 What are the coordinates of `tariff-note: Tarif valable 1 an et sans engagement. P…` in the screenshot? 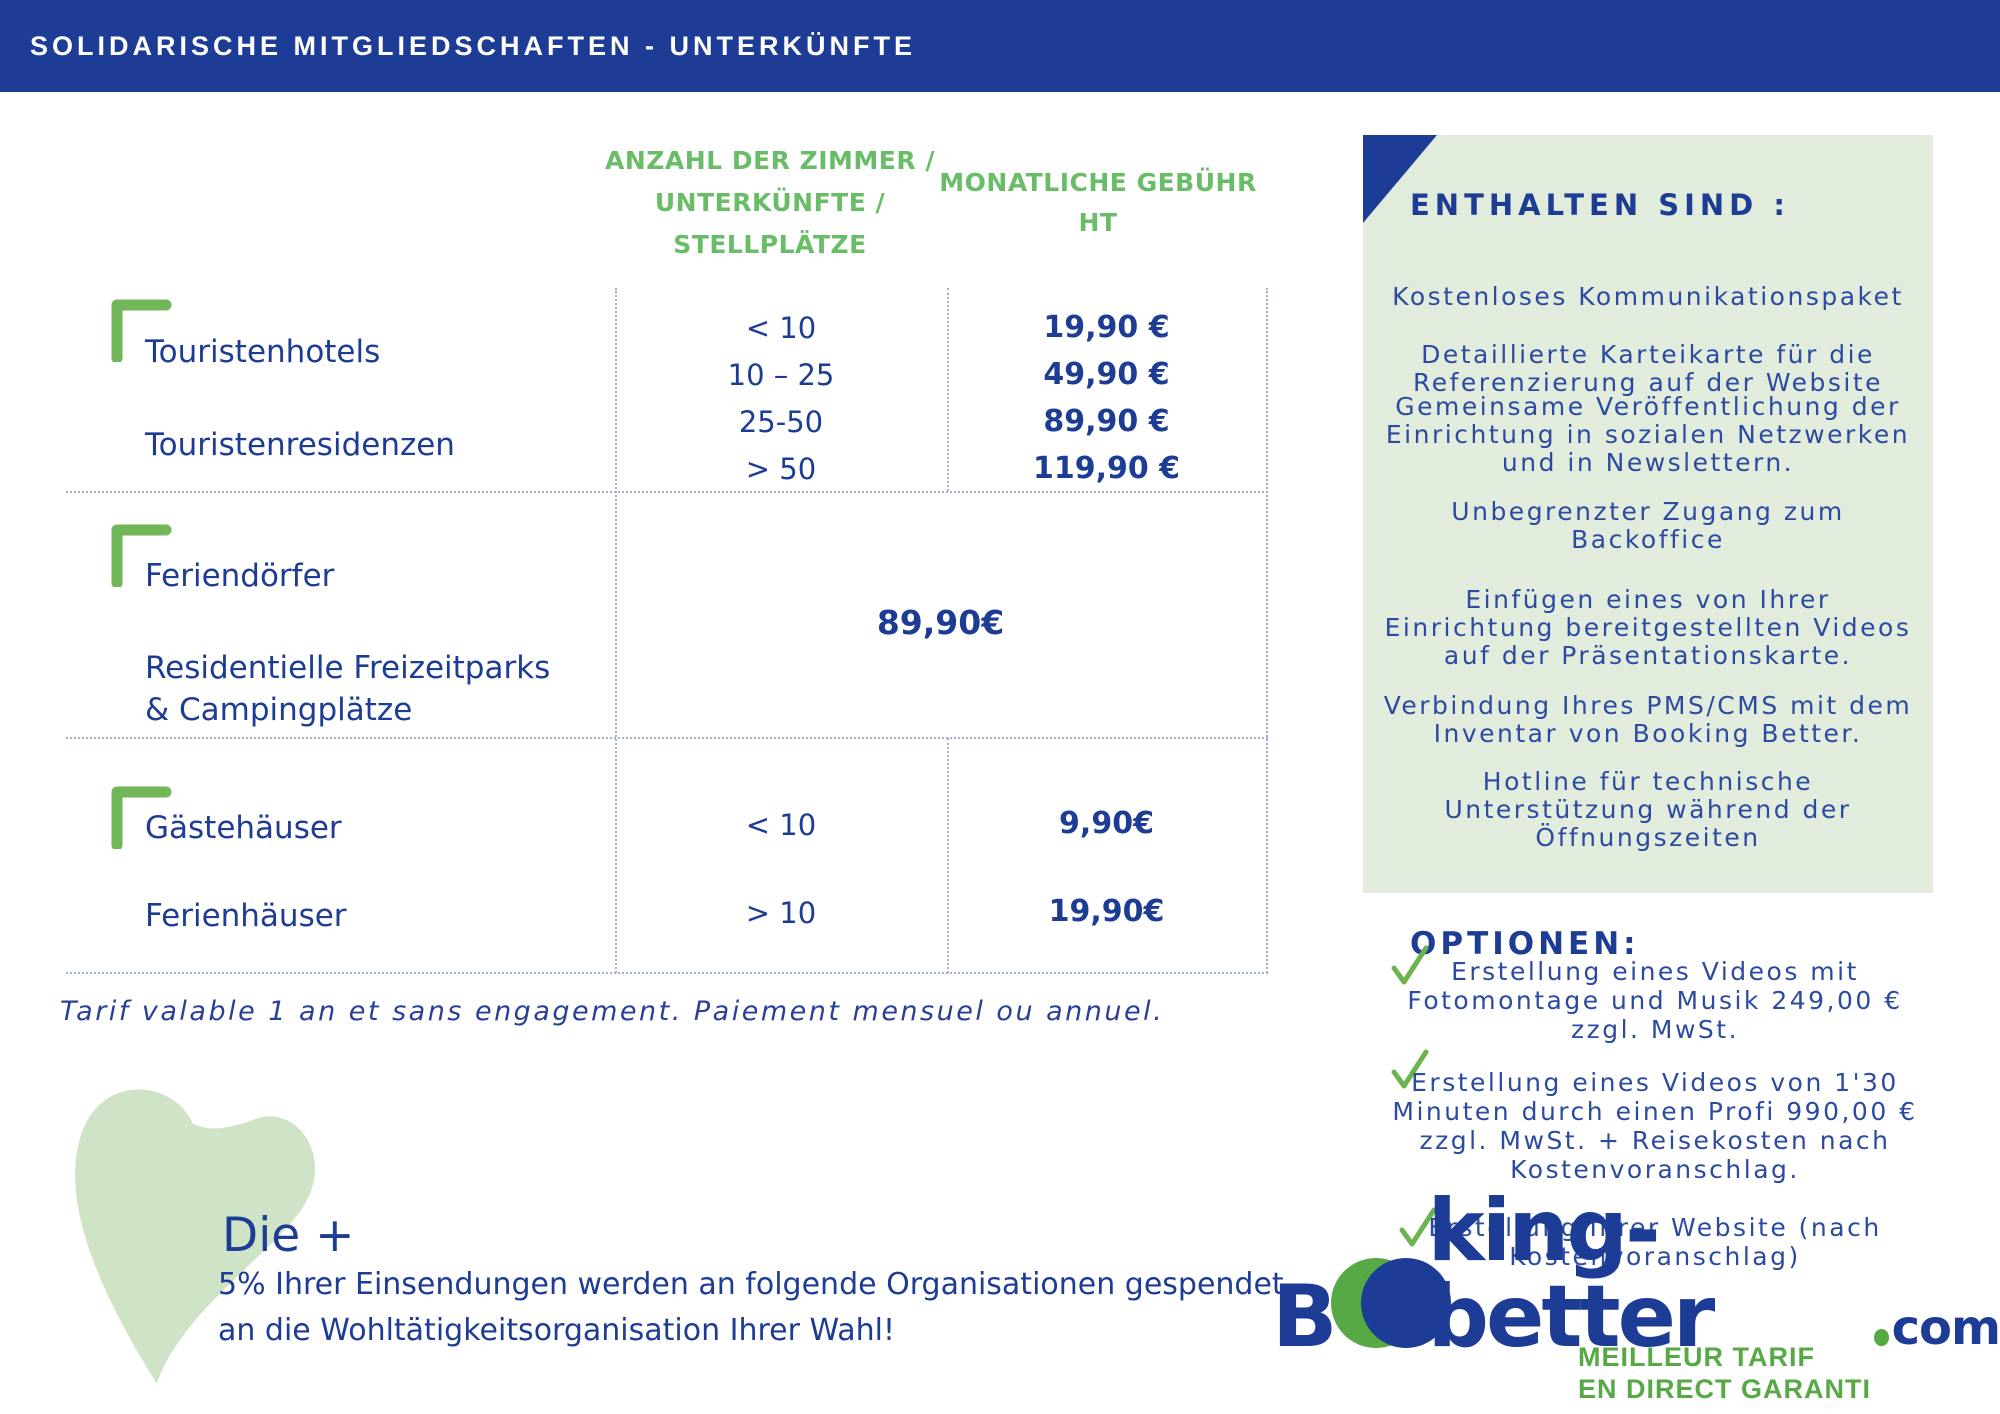 It's located at (612, 1011).